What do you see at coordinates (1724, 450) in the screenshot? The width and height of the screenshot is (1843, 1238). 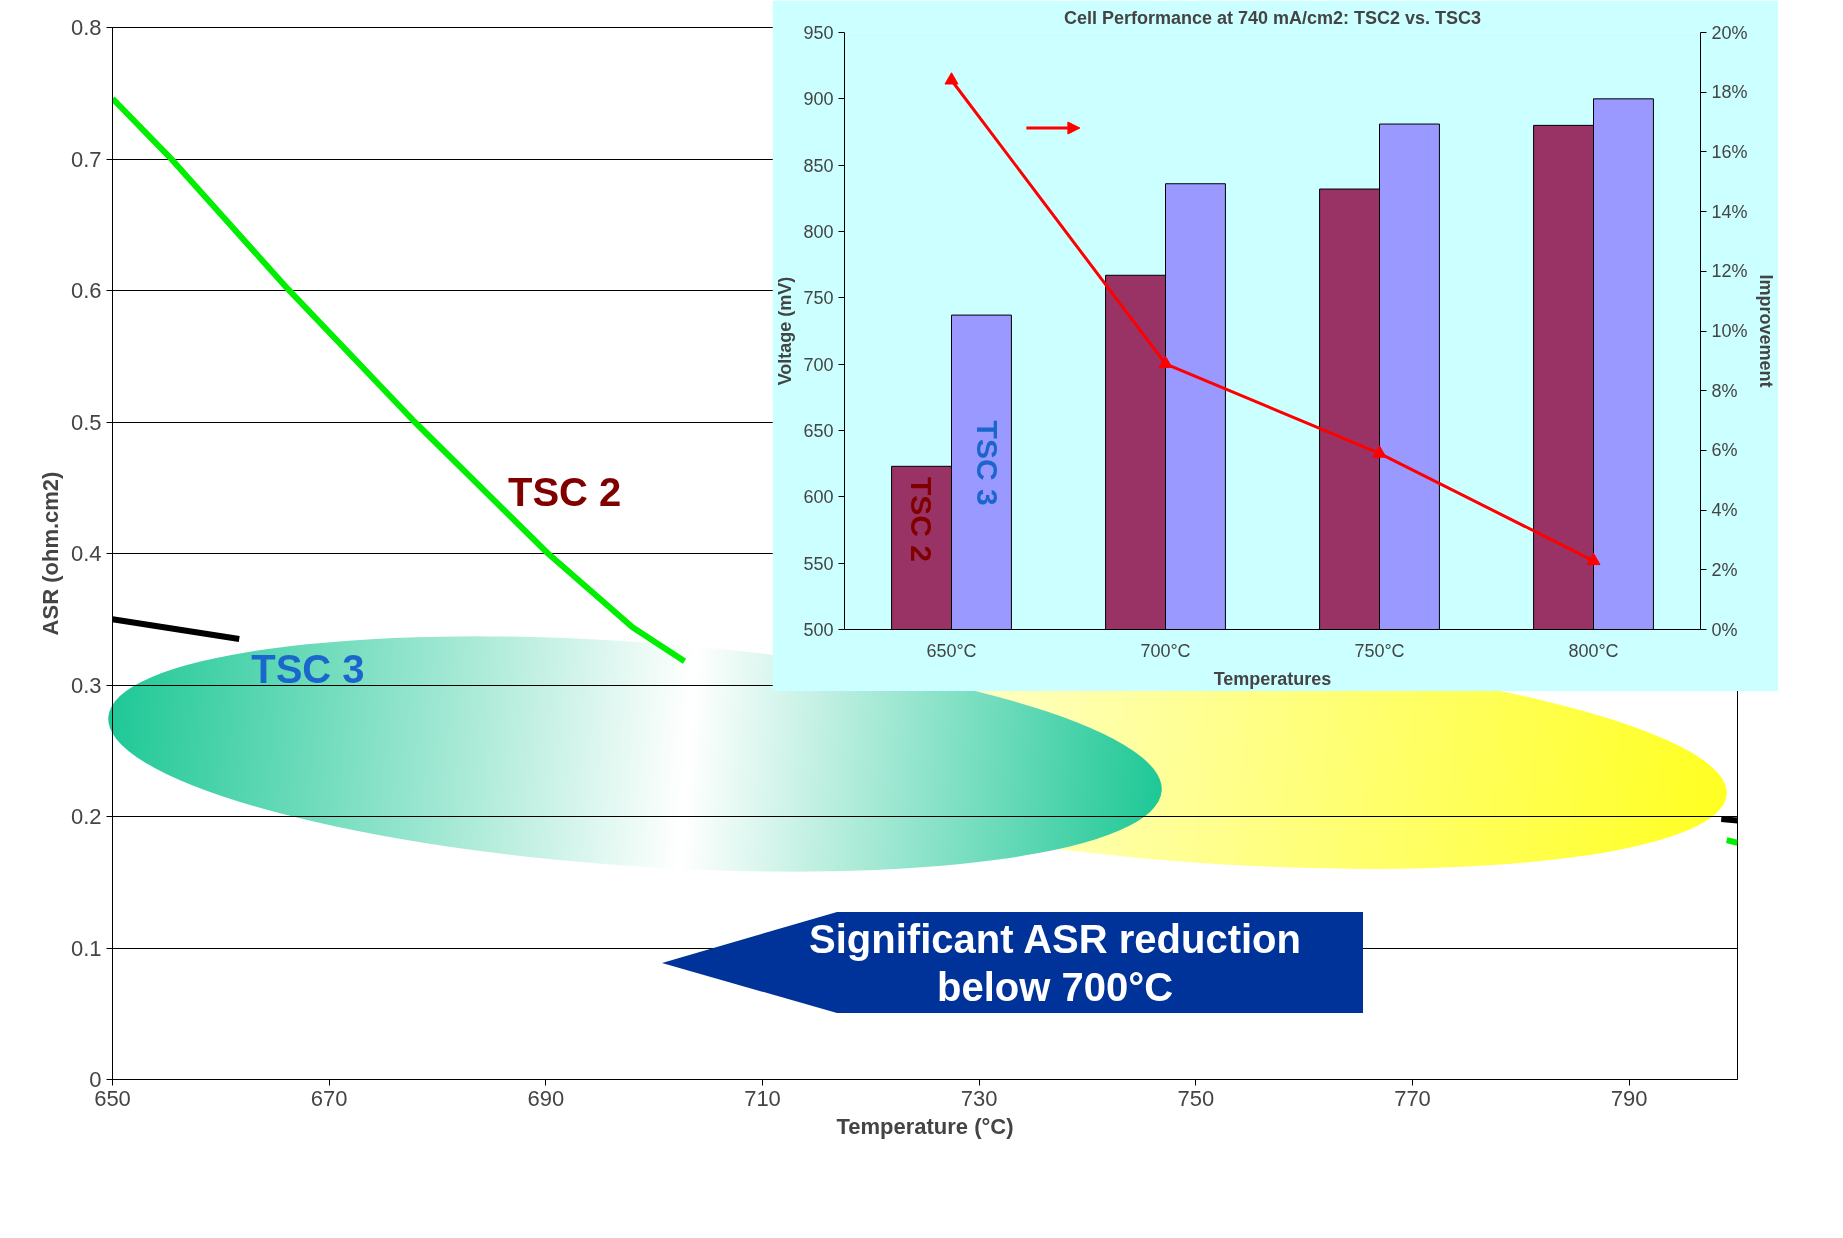 I see `y2-tick-label: 6%` at bounding box center [1724, 450].